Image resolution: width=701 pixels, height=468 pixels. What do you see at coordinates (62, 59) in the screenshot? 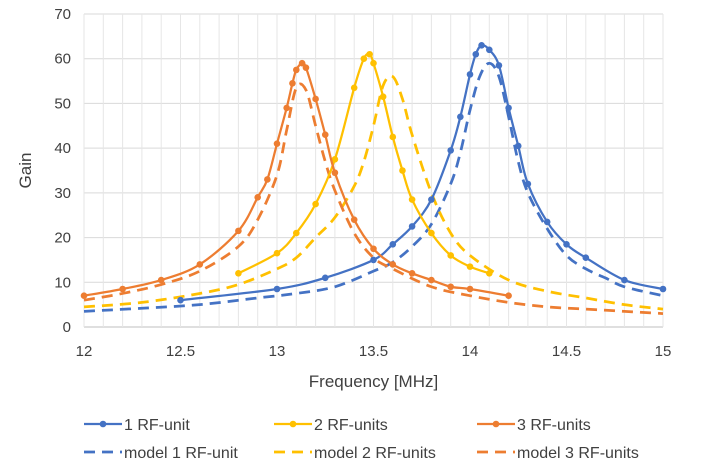
I see `y-tick-60: 60` at bounding box center [62, 59].